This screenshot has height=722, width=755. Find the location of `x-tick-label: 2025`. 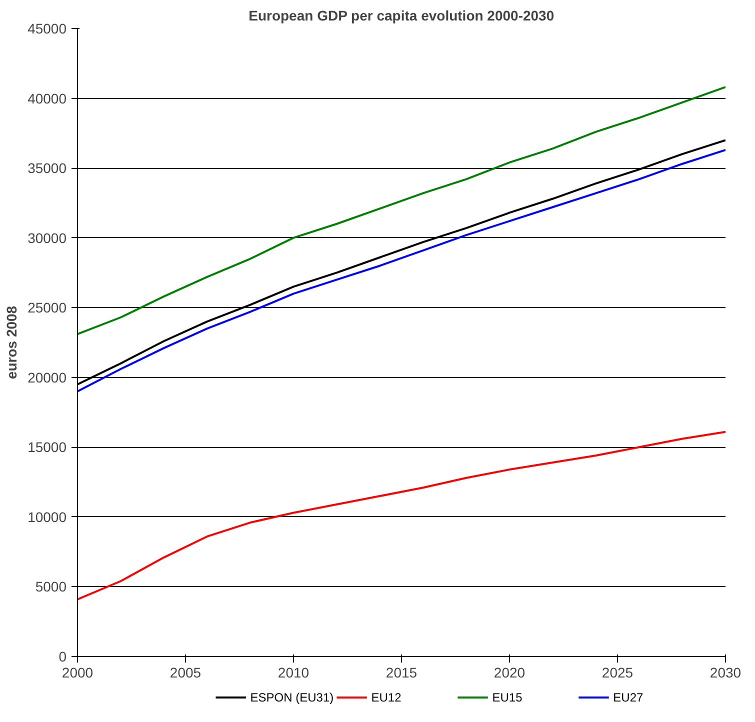

x-tick-label: 2025 is located at coordinates (618, 672).